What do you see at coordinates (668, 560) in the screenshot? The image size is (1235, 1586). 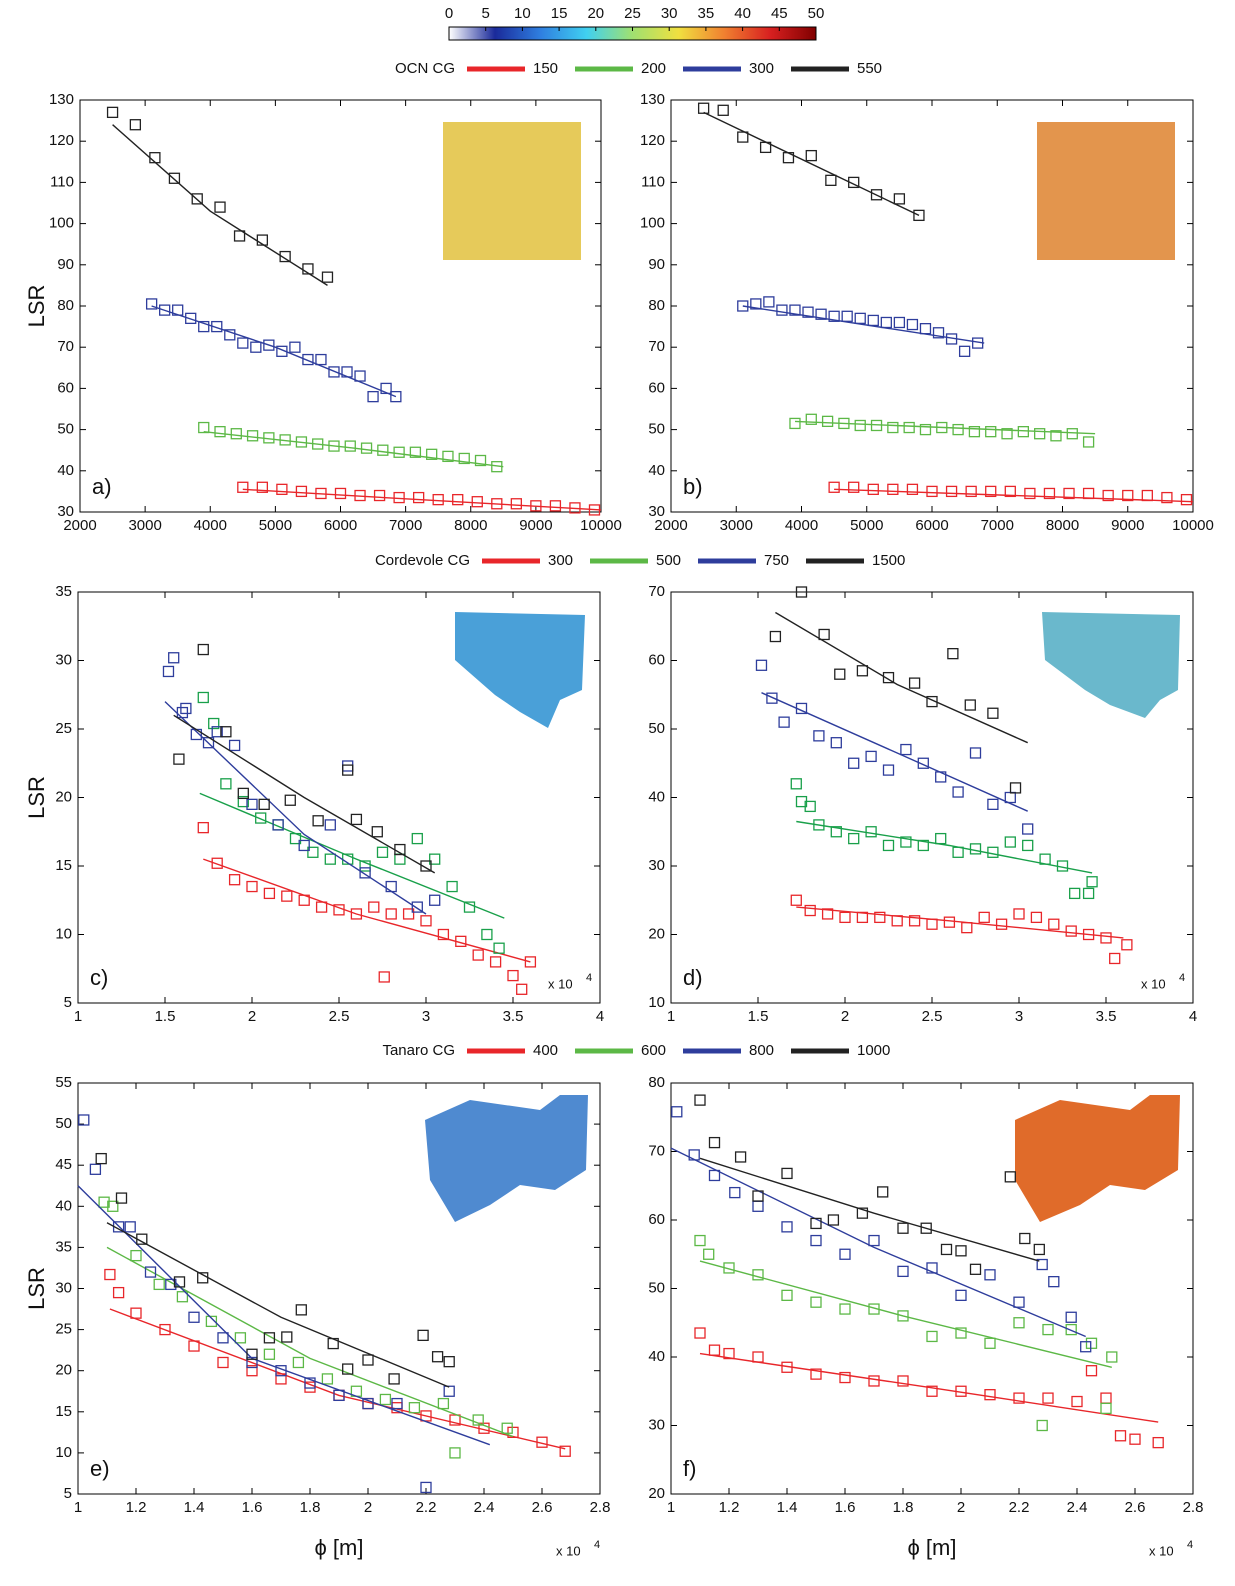 I see `legend-label: 500` at bounding box center [668, 560].